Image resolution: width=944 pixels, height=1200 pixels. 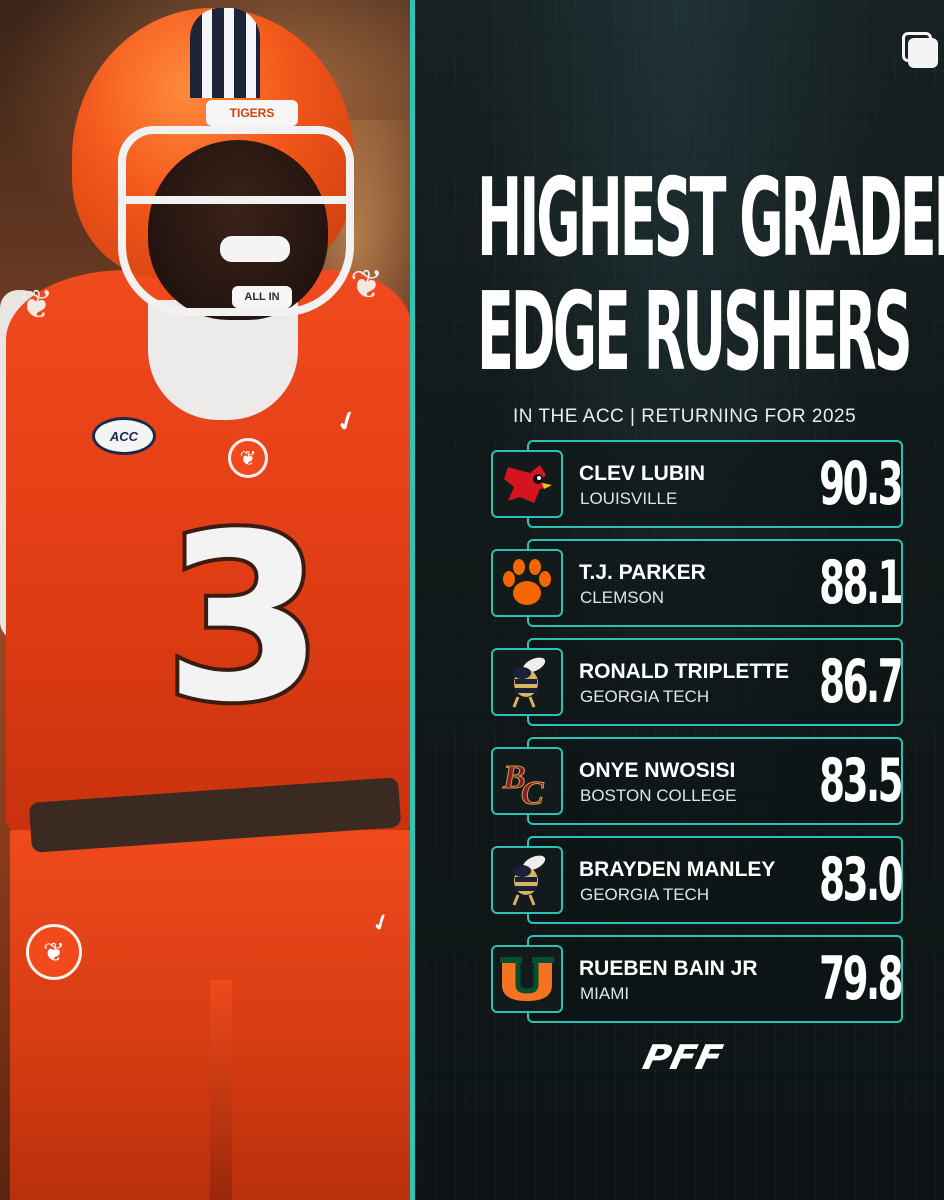 What do you see at coordinates (244, 619) in the screenshot?
I see `jersey-number: 3` at bounding box center [244, 619].